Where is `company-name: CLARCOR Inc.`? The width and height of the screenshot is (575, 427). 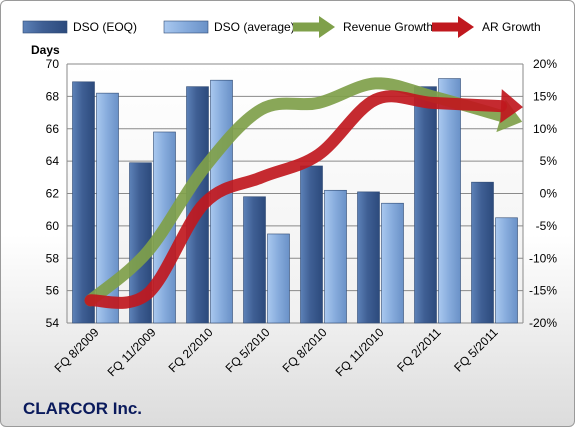 company-name: CLARCOR Inc. is located at coordinates (82, 408).